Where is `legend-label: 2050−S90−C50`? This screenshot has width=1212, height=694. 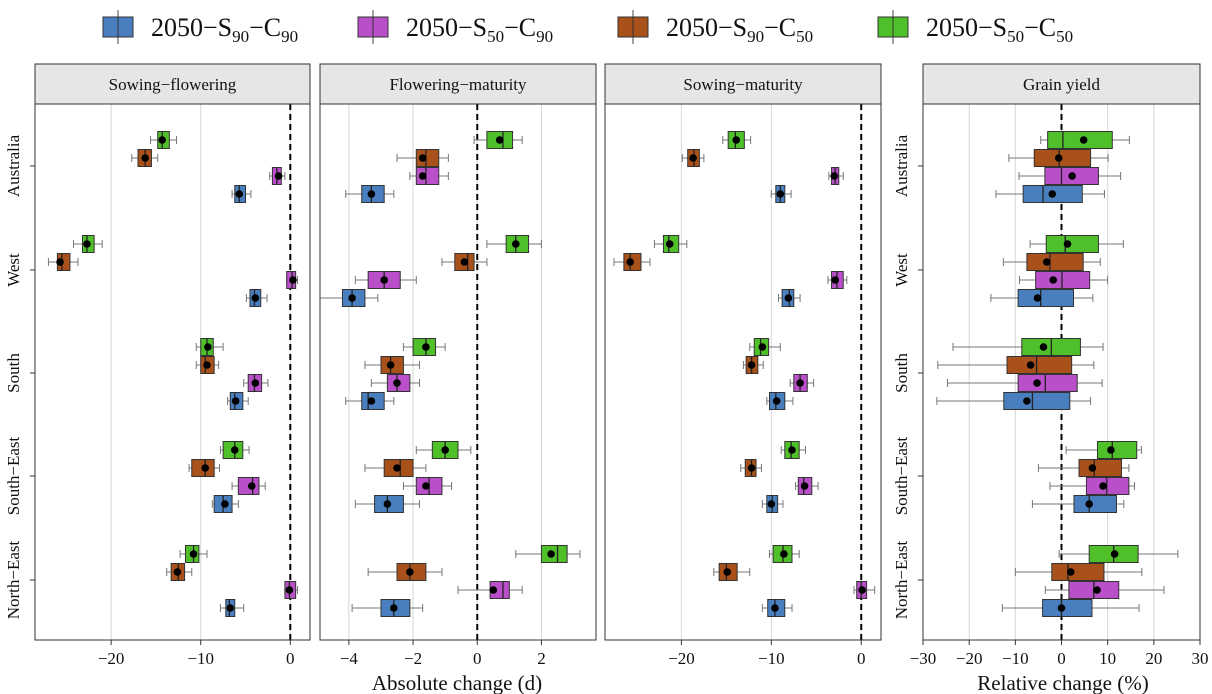
legend-label: 2050−S90−C50 is located at coordinates (739, 29).